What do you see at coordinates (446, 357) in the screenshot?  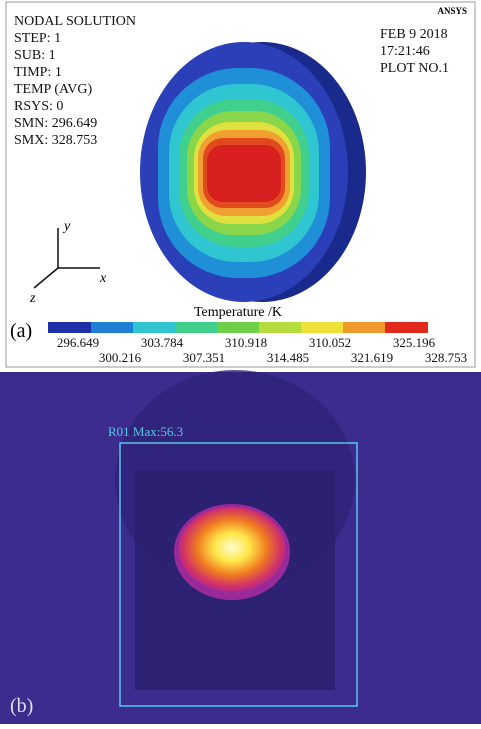 I see `colorbar-label: 328.753` at bounding box center [446, 357].